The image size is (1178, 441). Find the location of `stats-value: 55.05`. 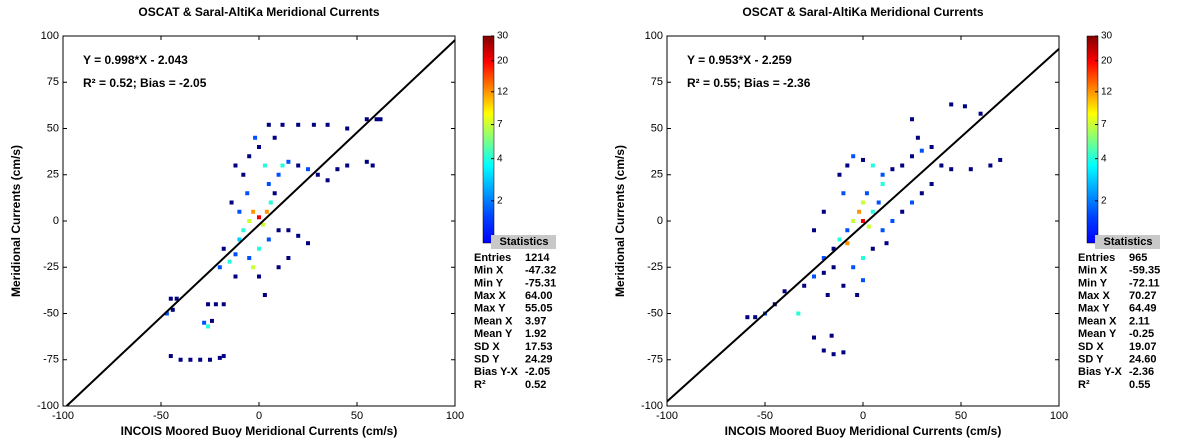

stats-value: 55.05 is located at coordinates (539, 309).